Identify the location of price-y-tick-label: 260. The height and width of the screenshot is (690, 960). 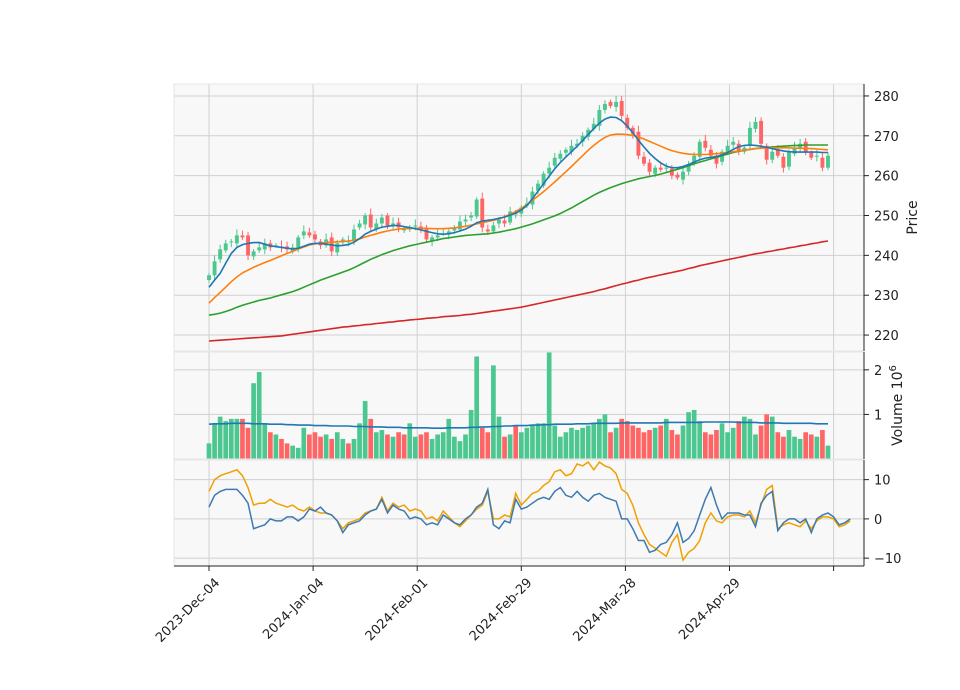
(886, 177).